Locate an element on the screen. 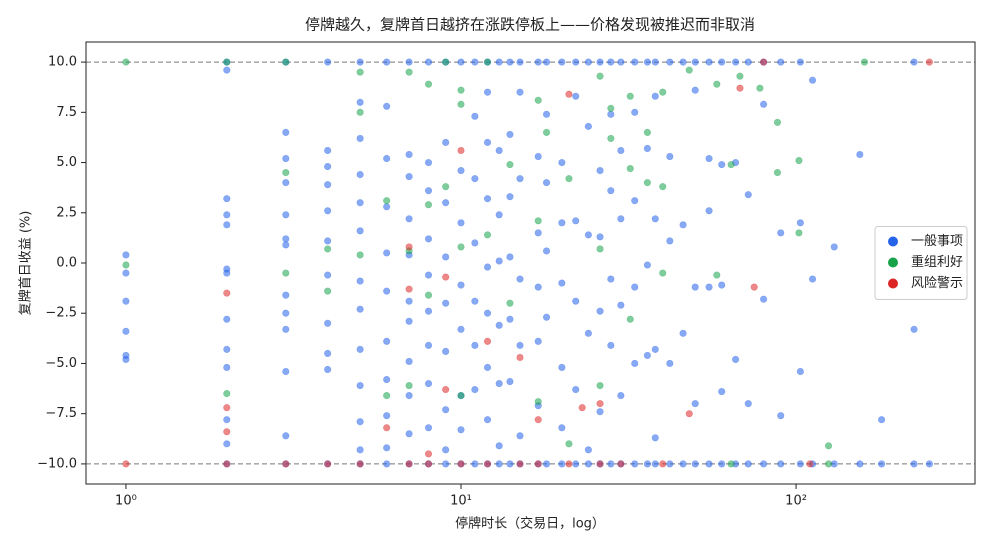 This screenshot has height=554, width=990. y-tick-label: 2.5 is located at coordinates (66, 212).